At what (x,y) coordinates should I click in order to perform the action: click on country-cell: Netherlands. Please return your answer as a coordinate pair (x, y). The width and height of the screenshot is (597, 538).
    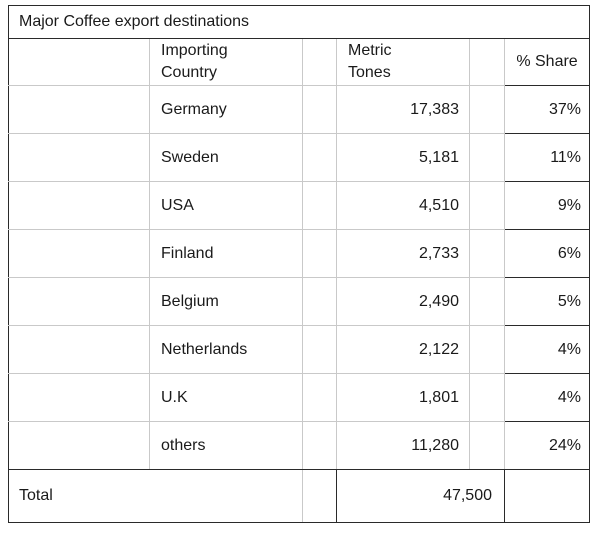
    Looking at the image, I should click on (226, 349).